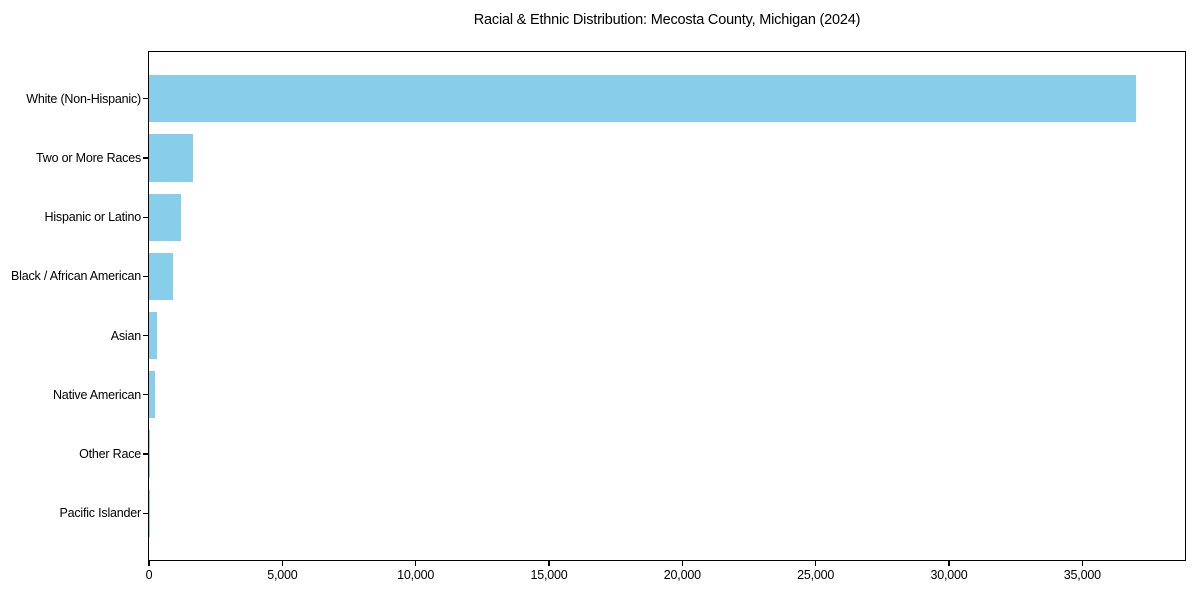 This screenshot has height=600, width=1200. I want to click on y-tick-label: Black / African American, so click(76, 276).